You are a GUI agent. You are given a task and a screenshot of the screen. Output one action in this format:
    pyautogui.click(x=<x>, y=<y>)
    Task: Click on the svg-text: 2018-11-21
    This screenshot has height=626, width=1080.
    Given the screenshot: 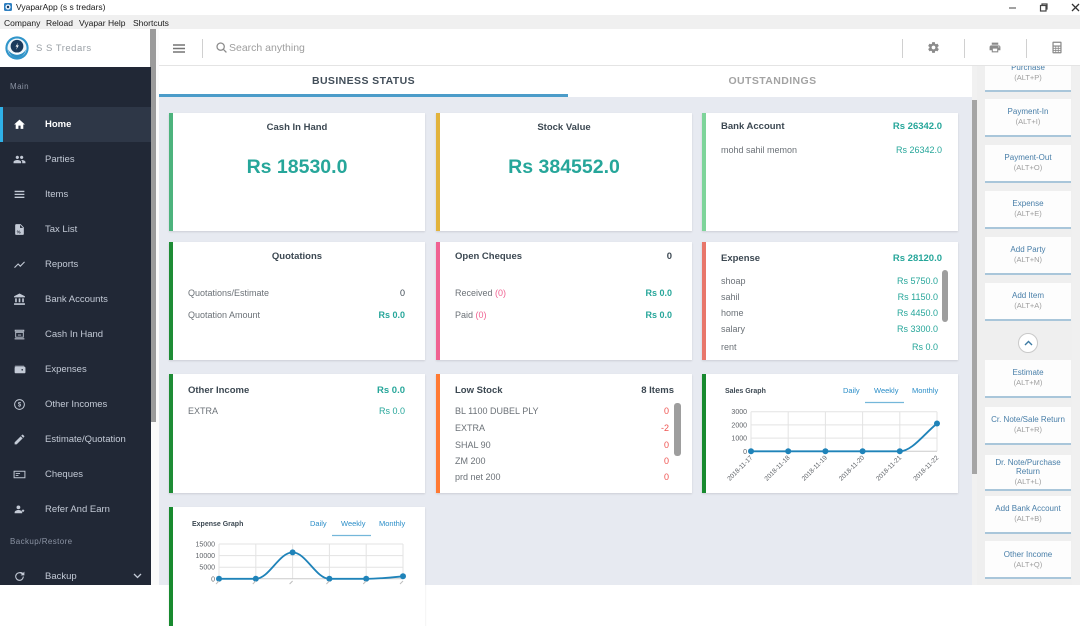 What is the action you would take?
    pyautogui.click(x=889, y=468)
    